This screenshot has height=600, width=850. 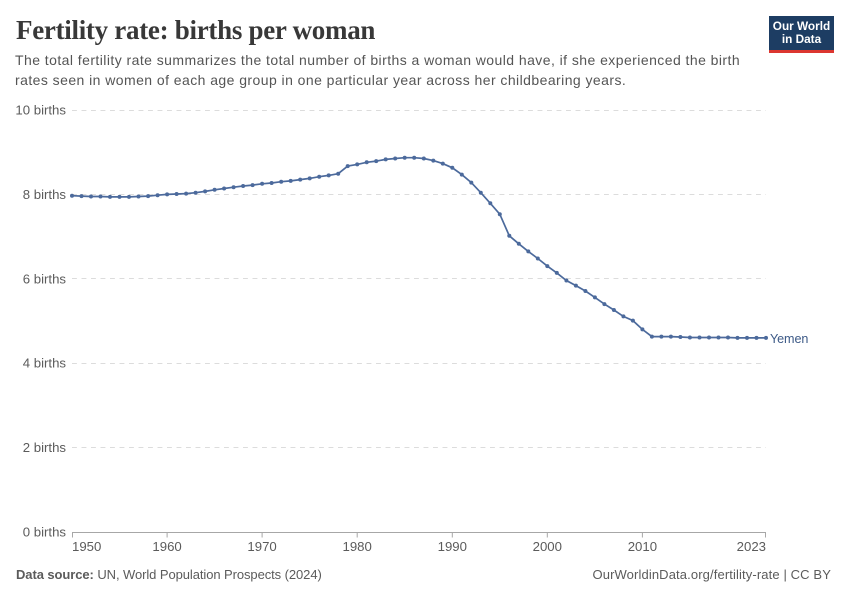 I want to click on svg-text: 2000, so click(x=547, y=546).